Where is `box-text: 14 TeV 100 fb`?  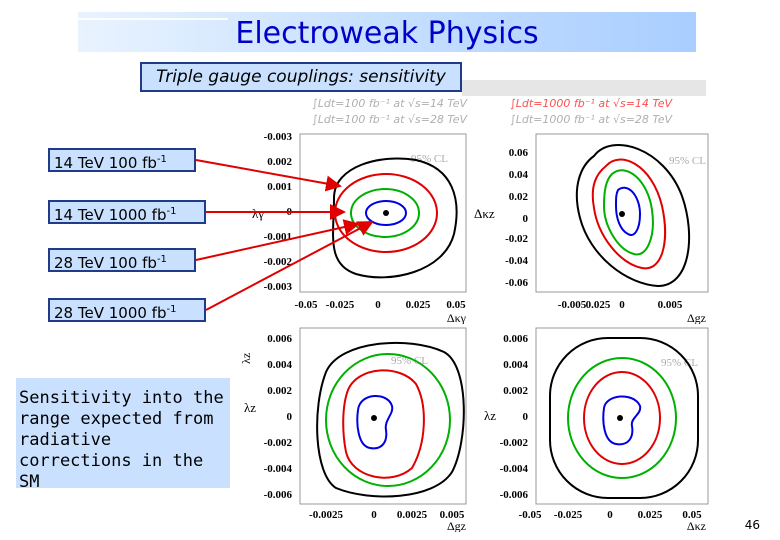 box-text: 14 TeV 100 fb is located at coordinates (105, 163).